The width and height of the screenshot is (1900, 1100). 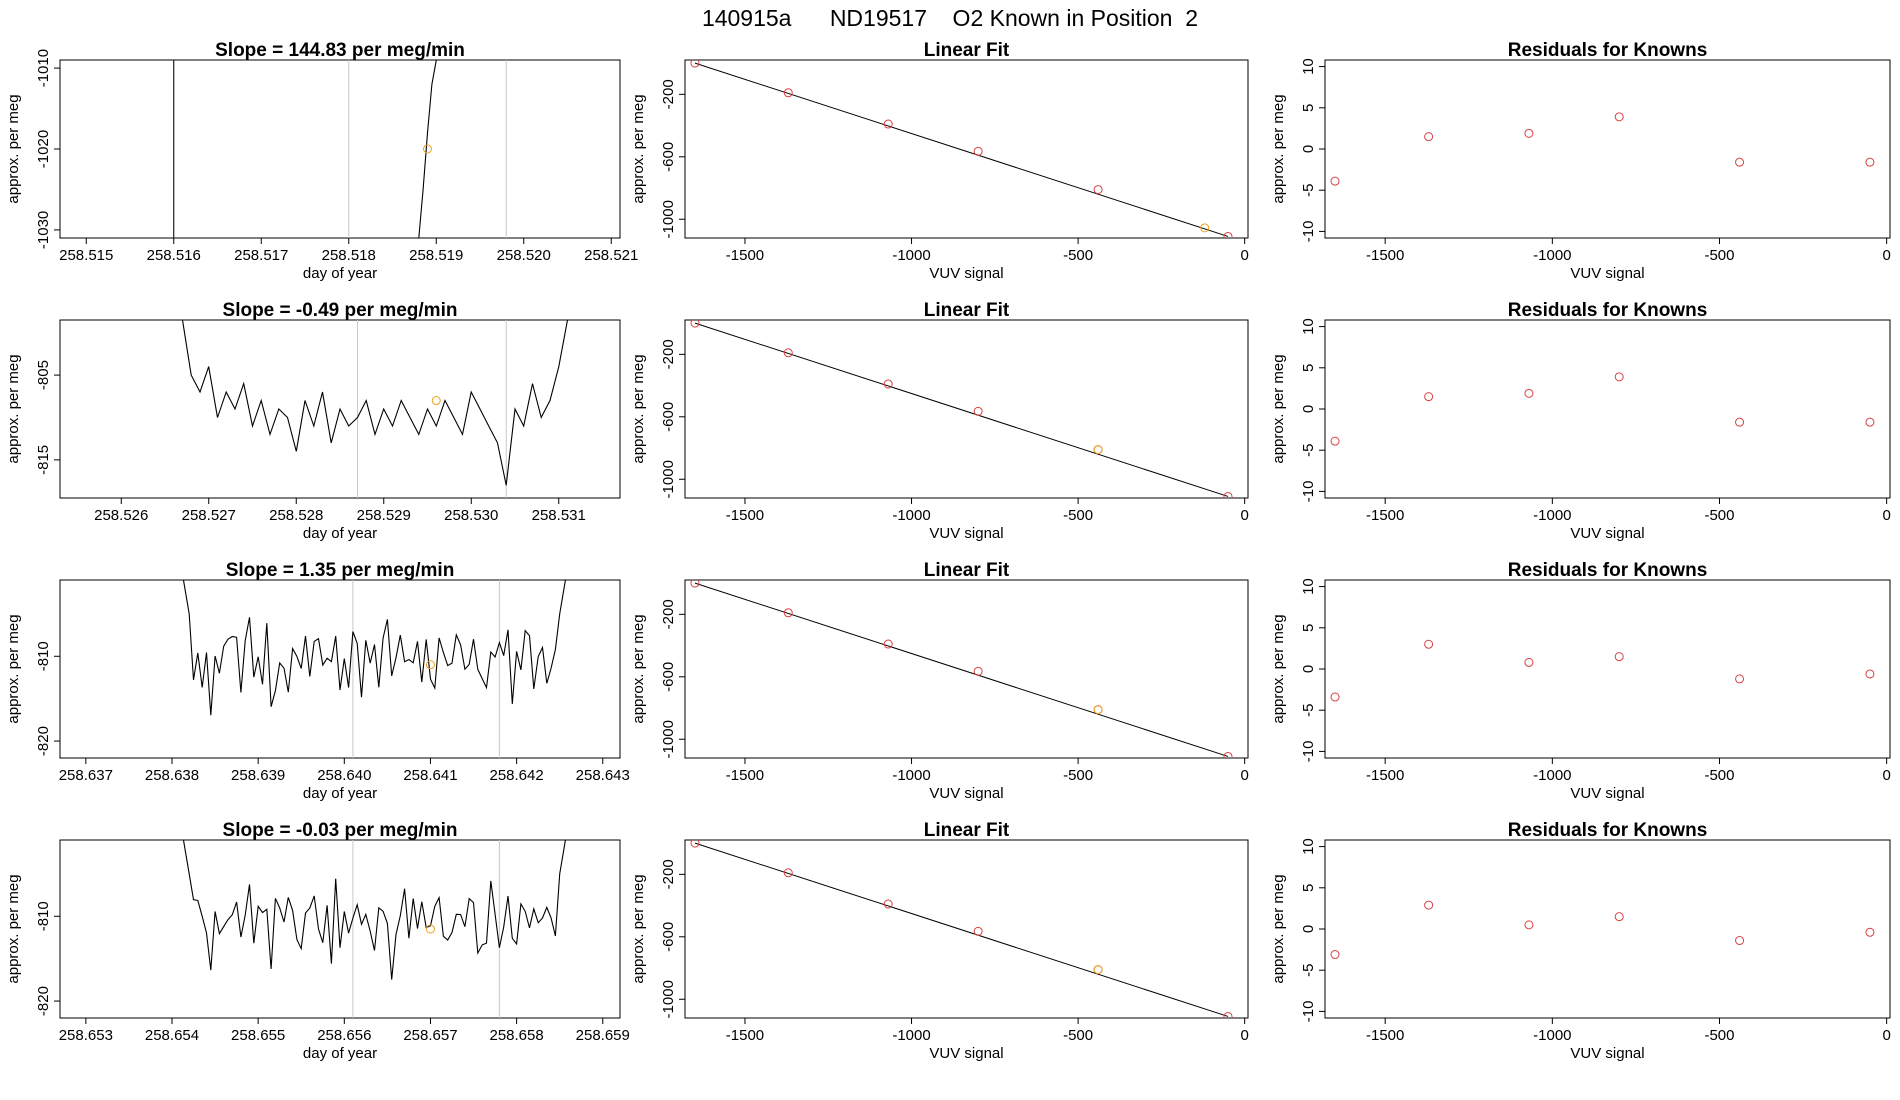 What do you see at coordinates (258, 1035) in the screenshot?
I see `x-tick-label: 258.655` at bounding box center [258, 1035].